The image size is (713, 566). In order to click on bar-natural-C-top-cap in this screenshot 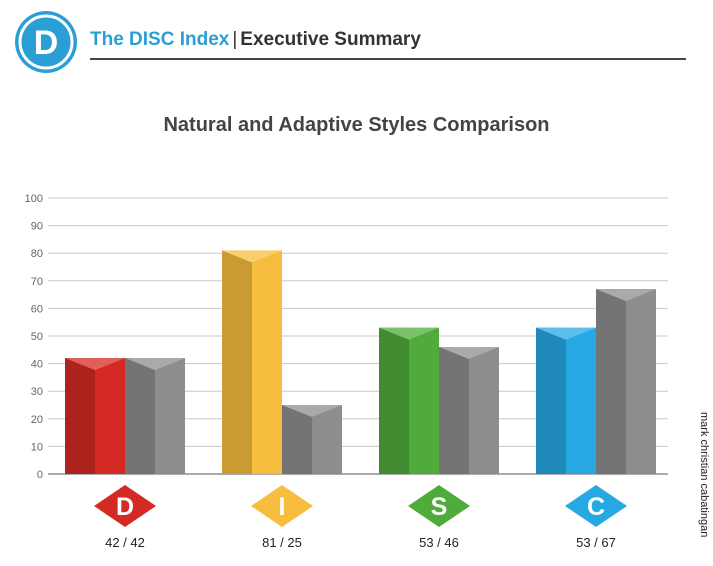, I will do `click(566, 333)`.